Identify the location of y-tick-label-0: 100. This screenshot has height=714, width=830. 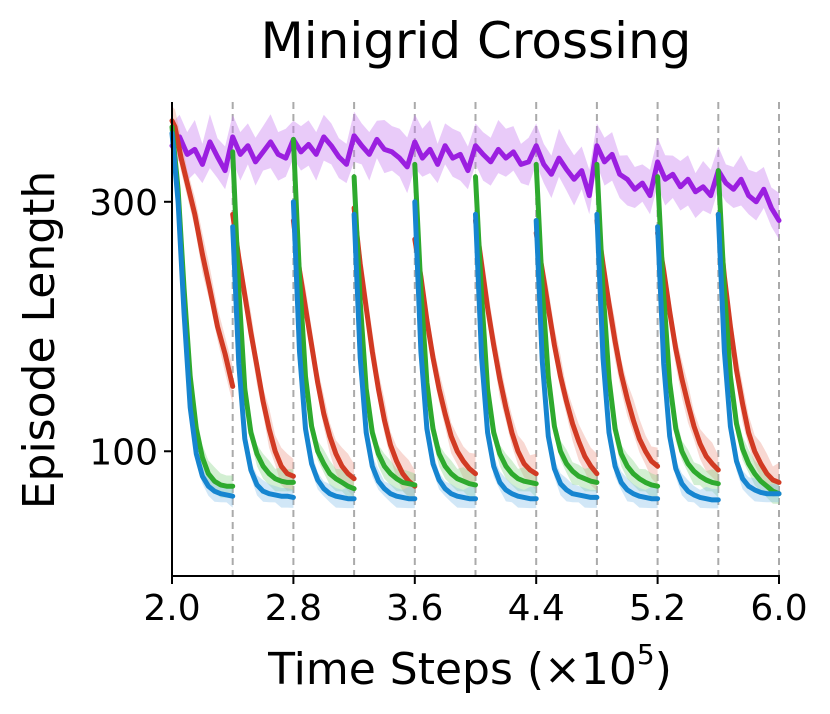
(123, 452).